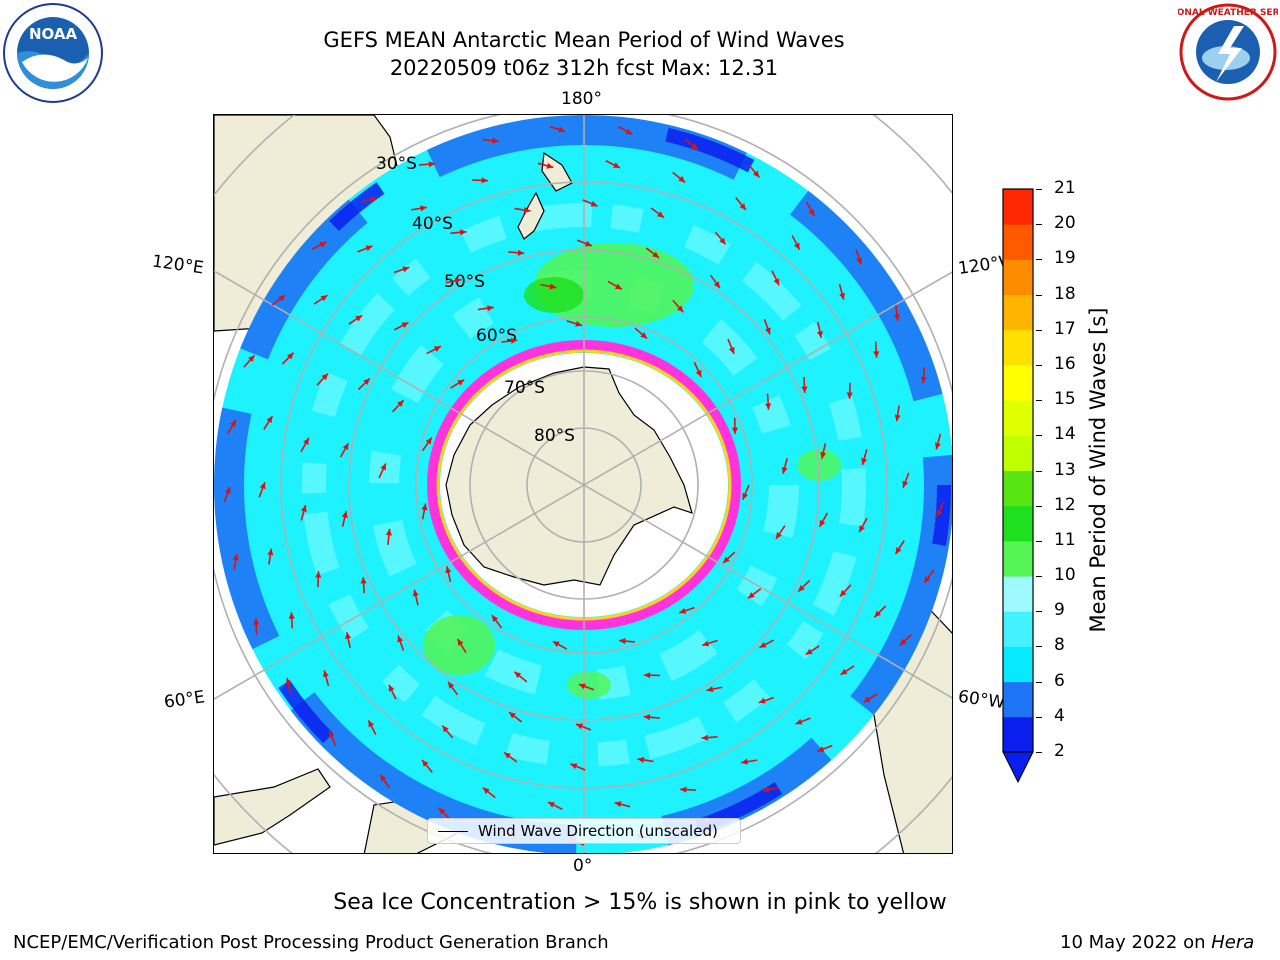 The width and height of the screenshot is (1280, 960). What do you see at coordinates (1059, 751) in the screenshot?
I see `colorbar-tick-label: 2` at bounding box center [1059, 751].